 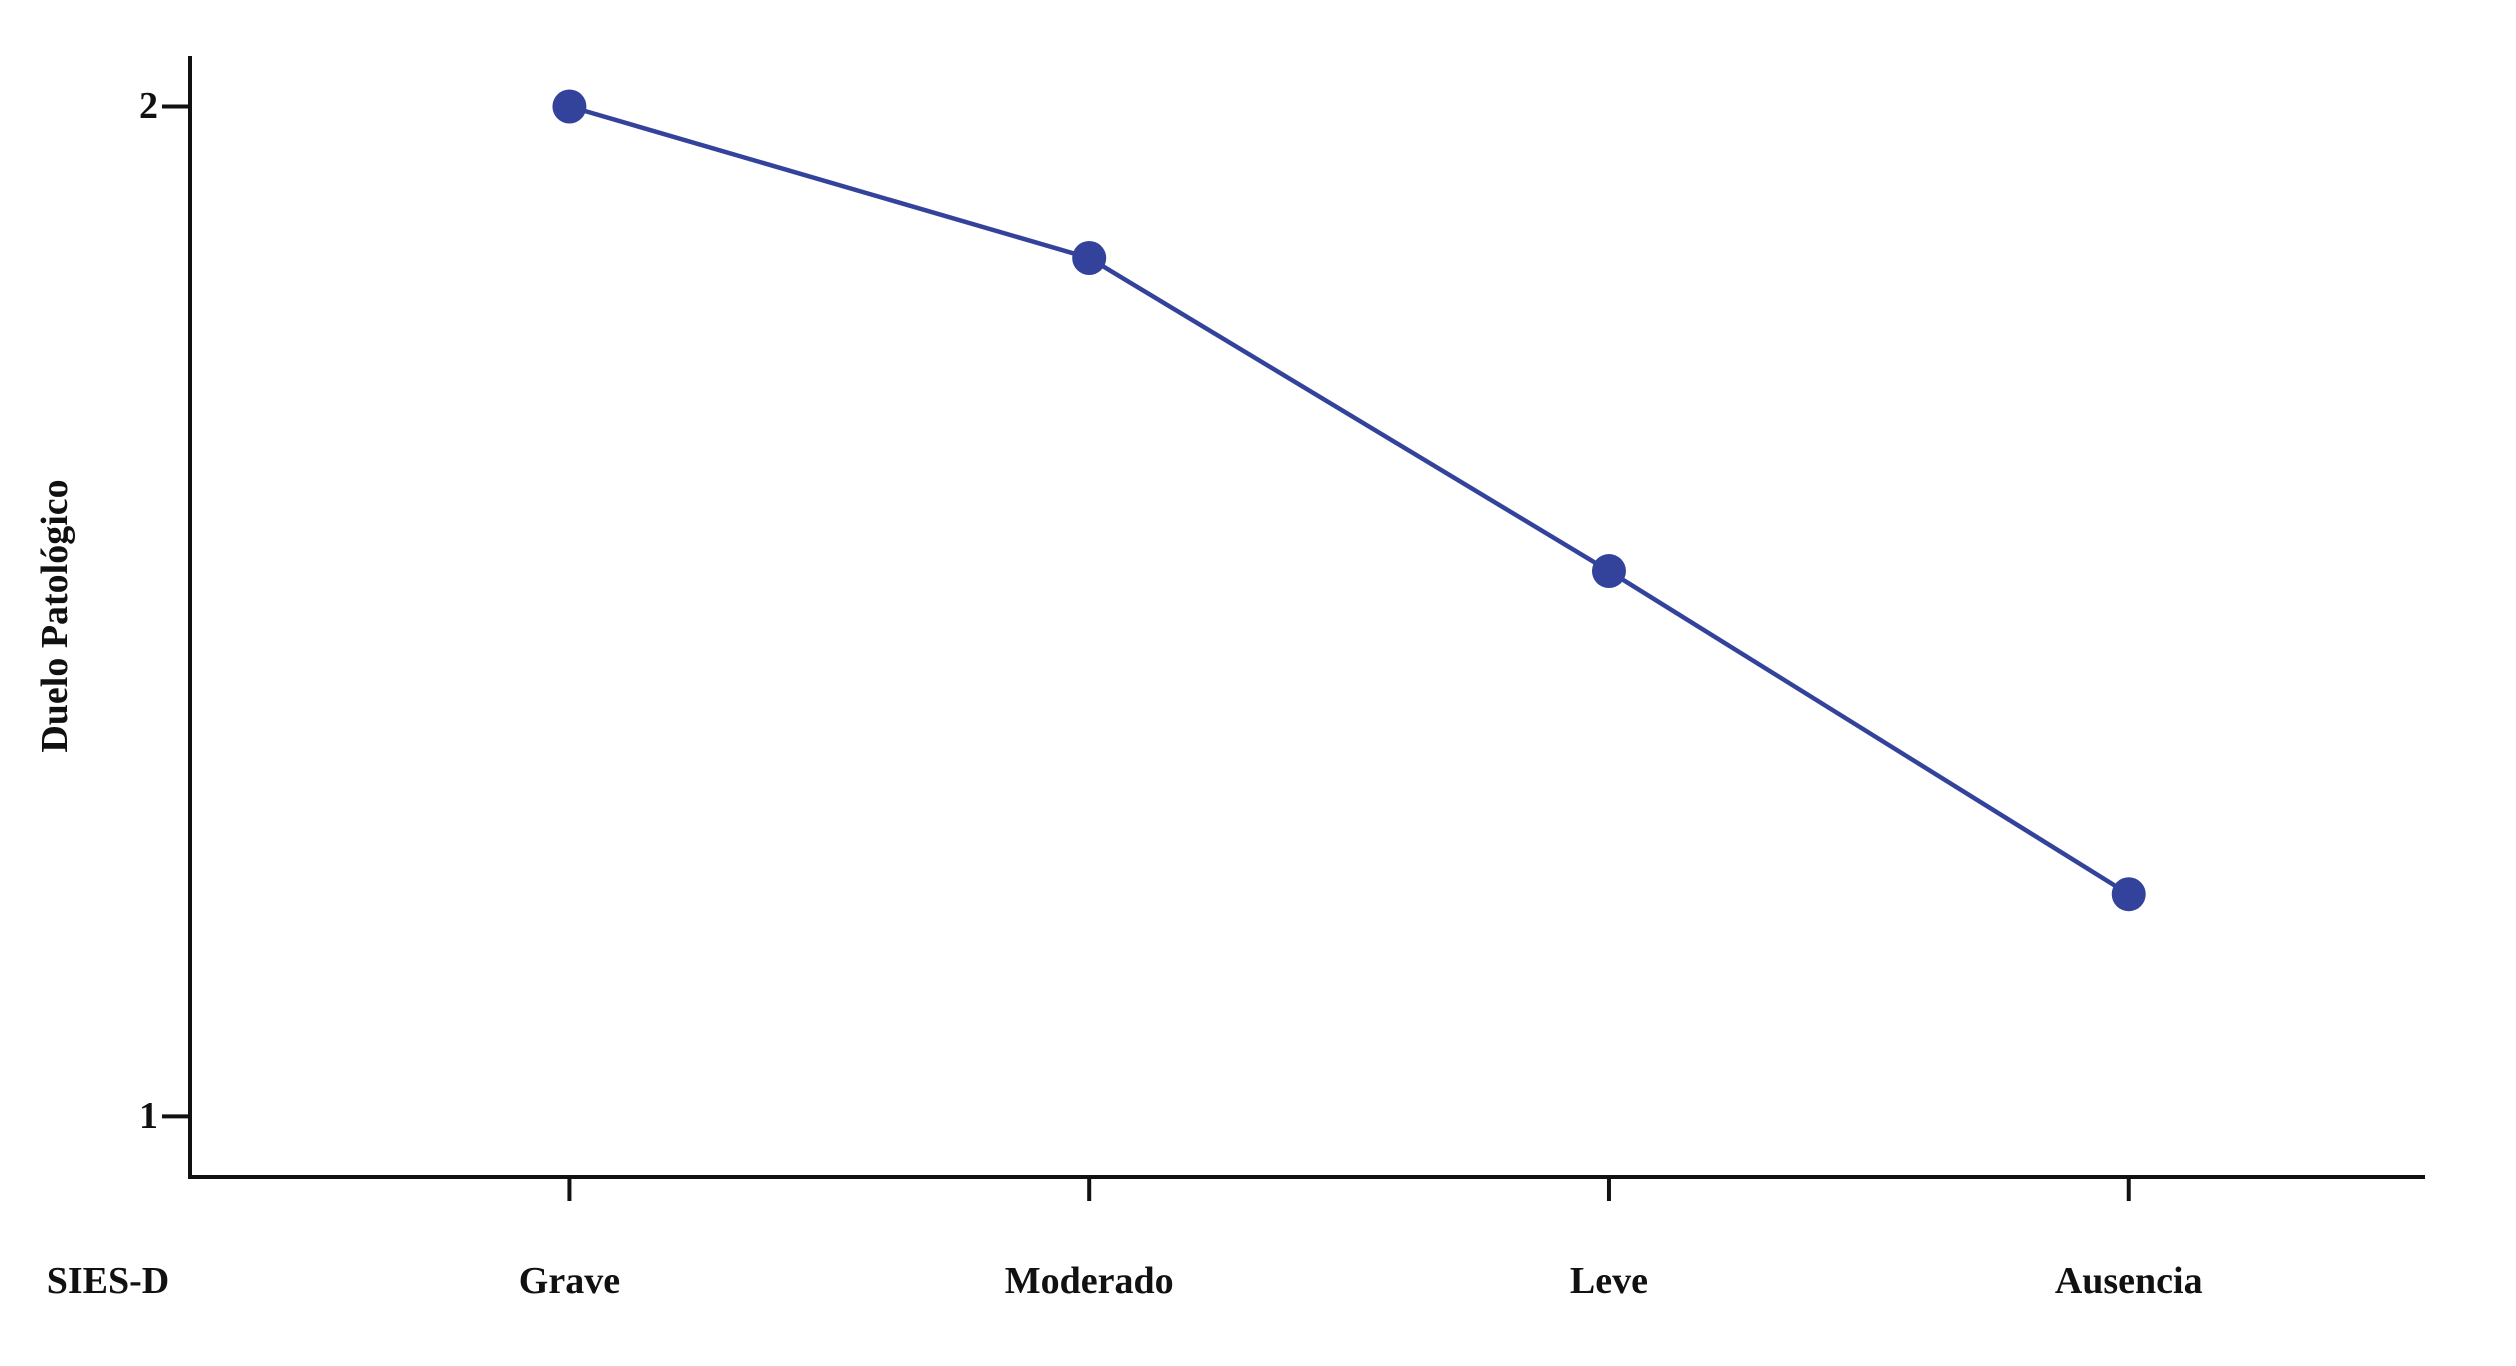 I want to click on x-tick-label-ausencia: Ausencia, so click(x=2128, y=1281).